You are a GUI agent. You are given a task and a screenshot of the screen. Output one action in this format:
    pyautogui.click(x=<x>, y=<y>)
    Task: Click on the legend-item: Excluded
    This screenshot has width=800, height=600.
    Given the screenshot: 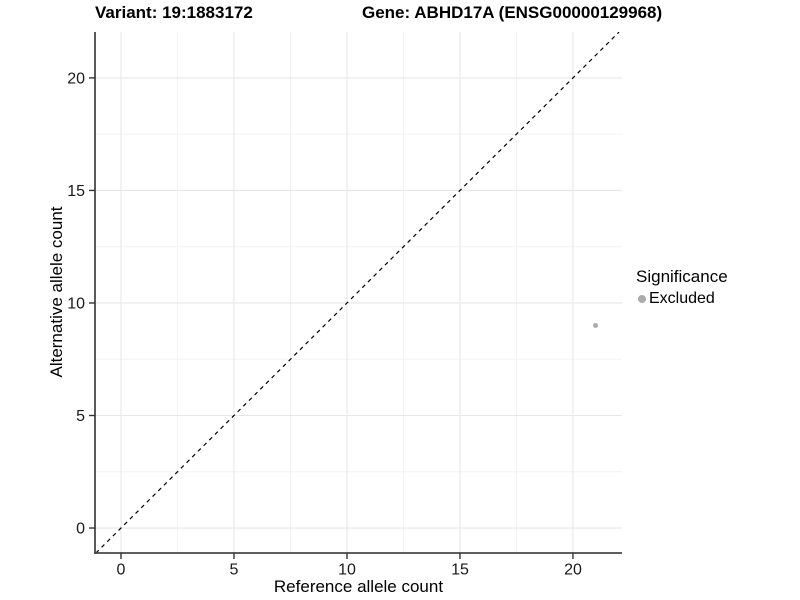 What is the action you would take?
    pyautogui.click(x=681, y=299)
    